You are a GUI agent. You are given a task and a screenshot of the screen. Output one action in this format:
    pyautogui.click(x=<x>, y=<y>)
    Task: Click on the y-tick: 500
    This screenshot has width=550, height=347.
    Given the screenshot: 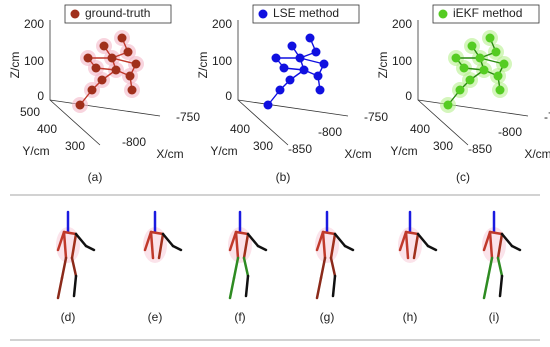 What is the action you would take?
    pyautogui.click(x=30, y=112)
    